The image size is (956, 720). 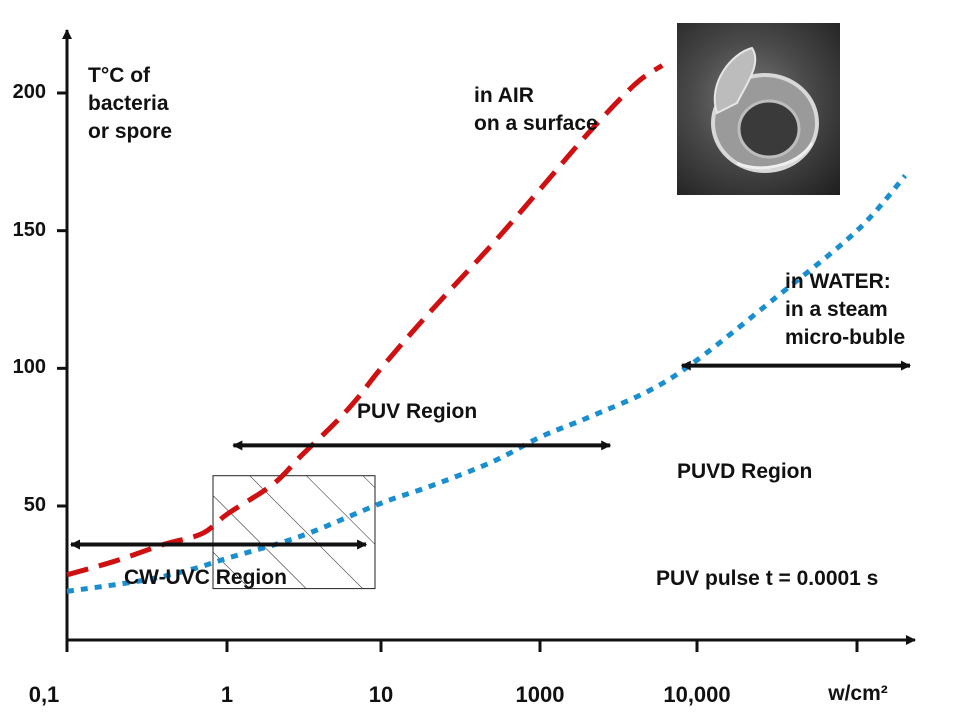 What do you see at coordinates (845, 337) in the screenshot?
I see `water-annotation-line: micro-buble` at bounding box center [845, 337].